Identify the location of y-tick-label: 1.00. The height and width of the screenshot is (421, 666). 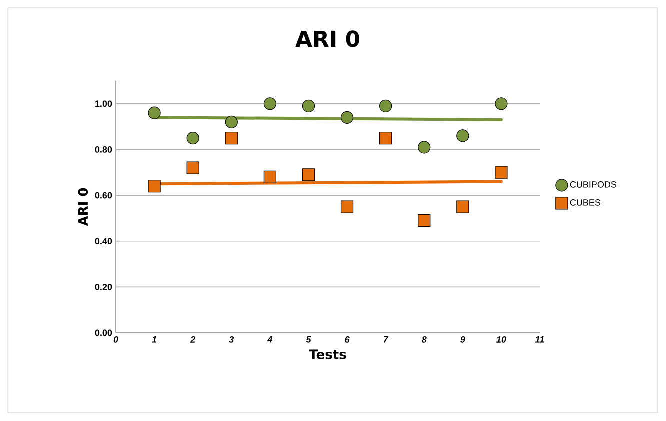
(104, 104).